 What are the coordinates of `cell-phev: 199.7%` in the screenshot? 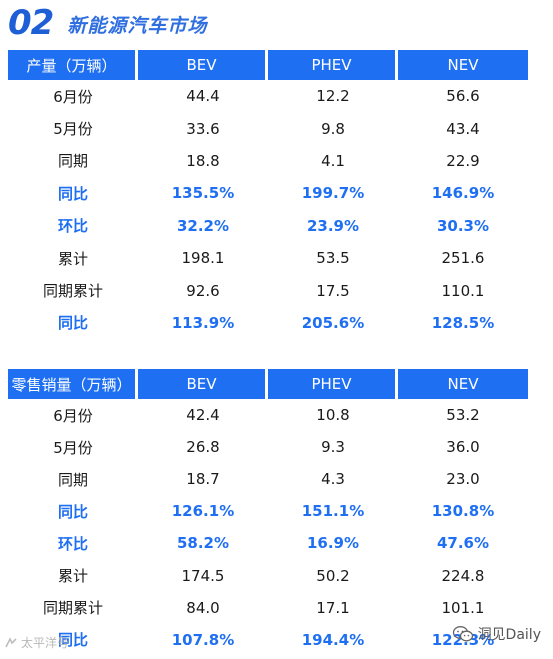 It's located at (333, 193).